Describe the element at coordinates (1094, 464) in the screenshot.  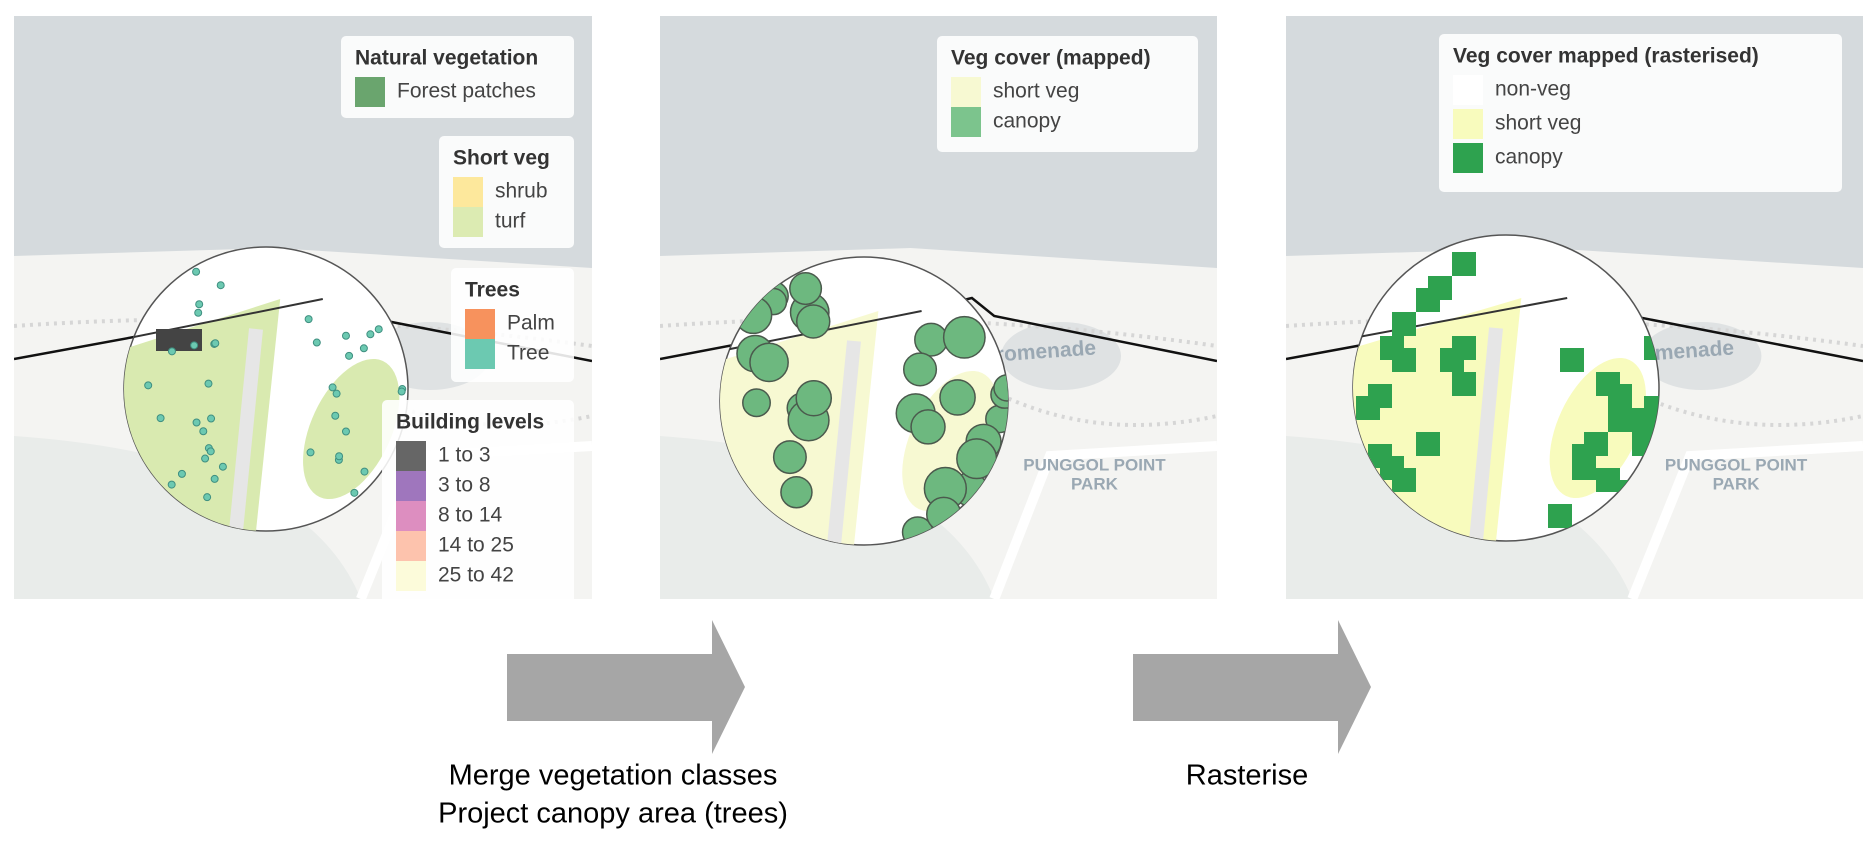
I see `map-label: PUNGGOL POINT` at that location.